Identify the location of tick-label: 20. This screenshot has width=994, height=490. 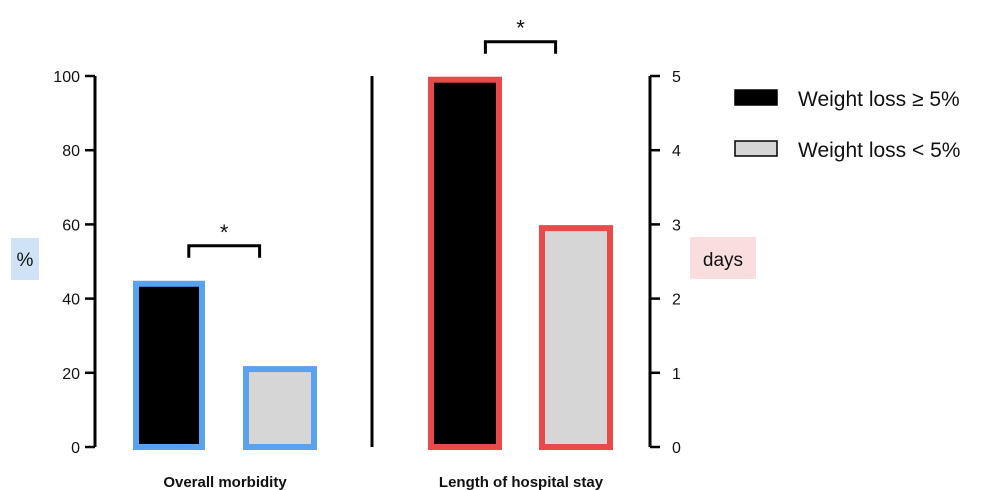
(71, 374).